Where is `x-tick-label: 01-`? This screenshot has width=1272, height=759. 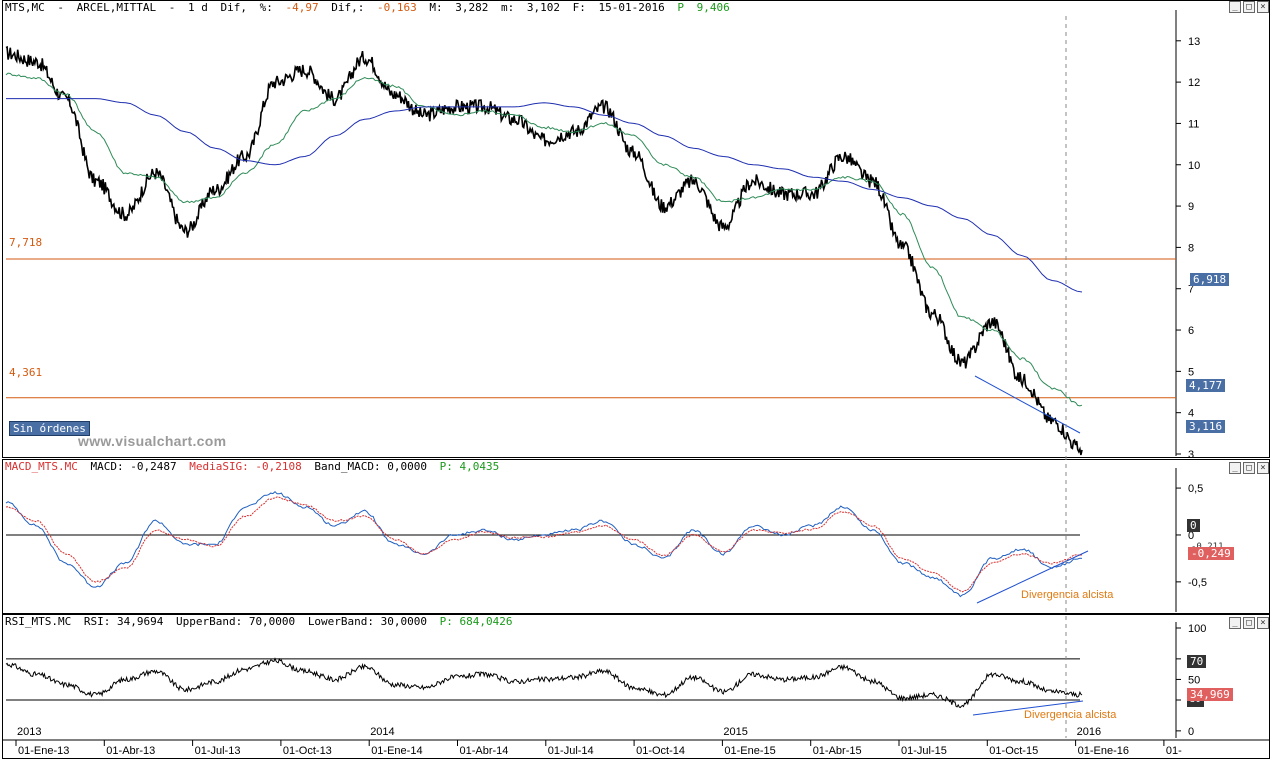 x-tick-label: 01- is located at coordinates (1174, 751).